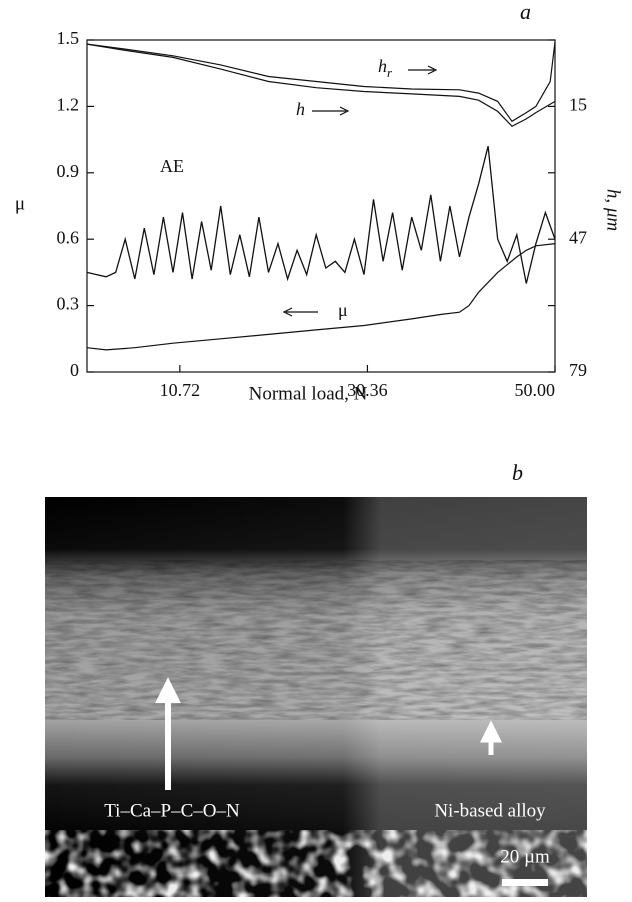 This screenshot has width=632, height=902. I want to click on y2-tick-label: 79, so click(578, 370).